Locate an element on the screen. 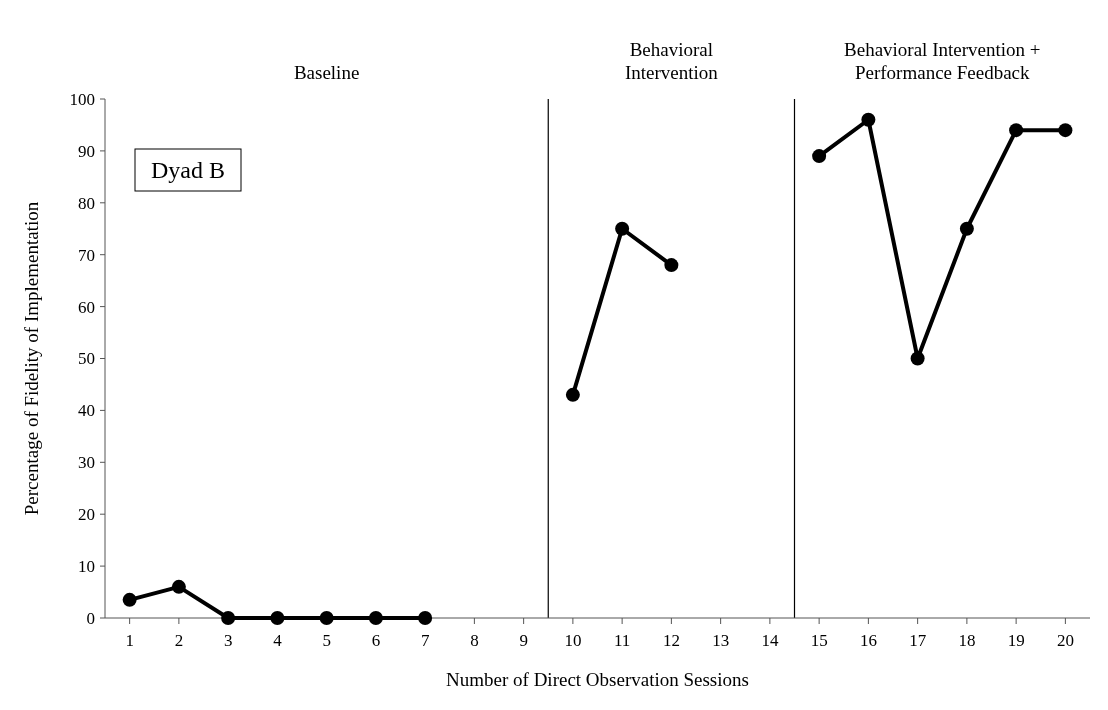 This screenshot has width=1108, height=710. x-tick-label: 19 is located at coordinates (1016, 640).